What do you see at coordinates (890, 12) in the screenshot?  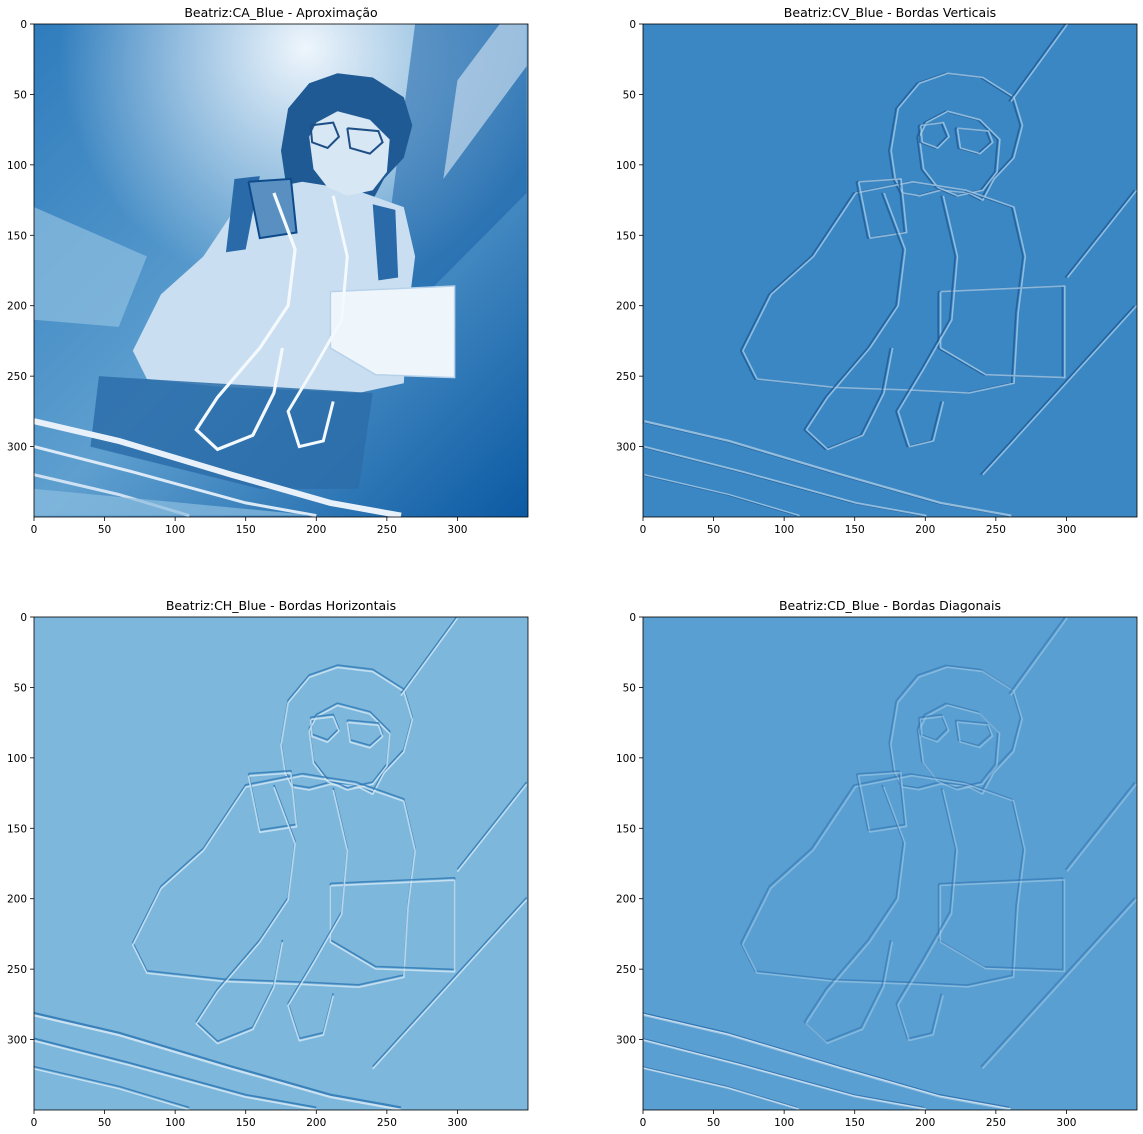 I see `subplot-title: Beatriz:CV_Blue - Bordas Verticais` at bounding box center [890, 12].